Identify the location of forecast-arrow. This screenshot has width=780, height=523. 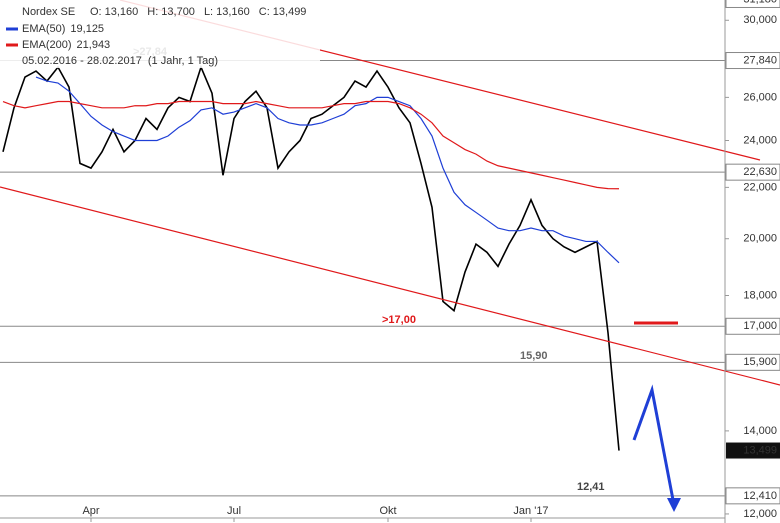
(654, 445).